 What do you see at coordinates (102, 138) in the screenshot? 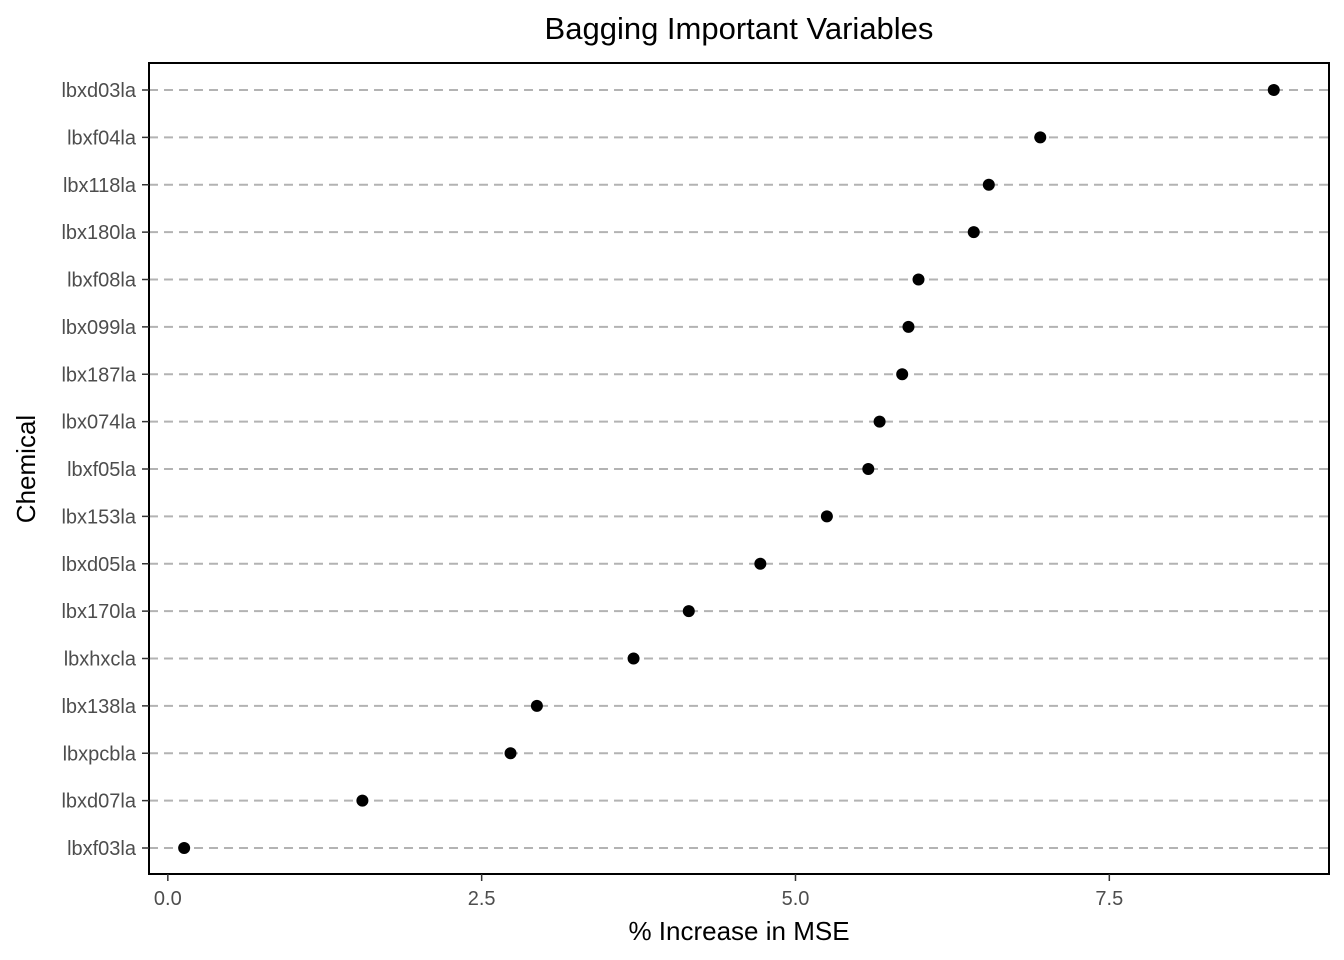
I see `y-tick-label: lbxf04la` at bounding box center [102, 138].